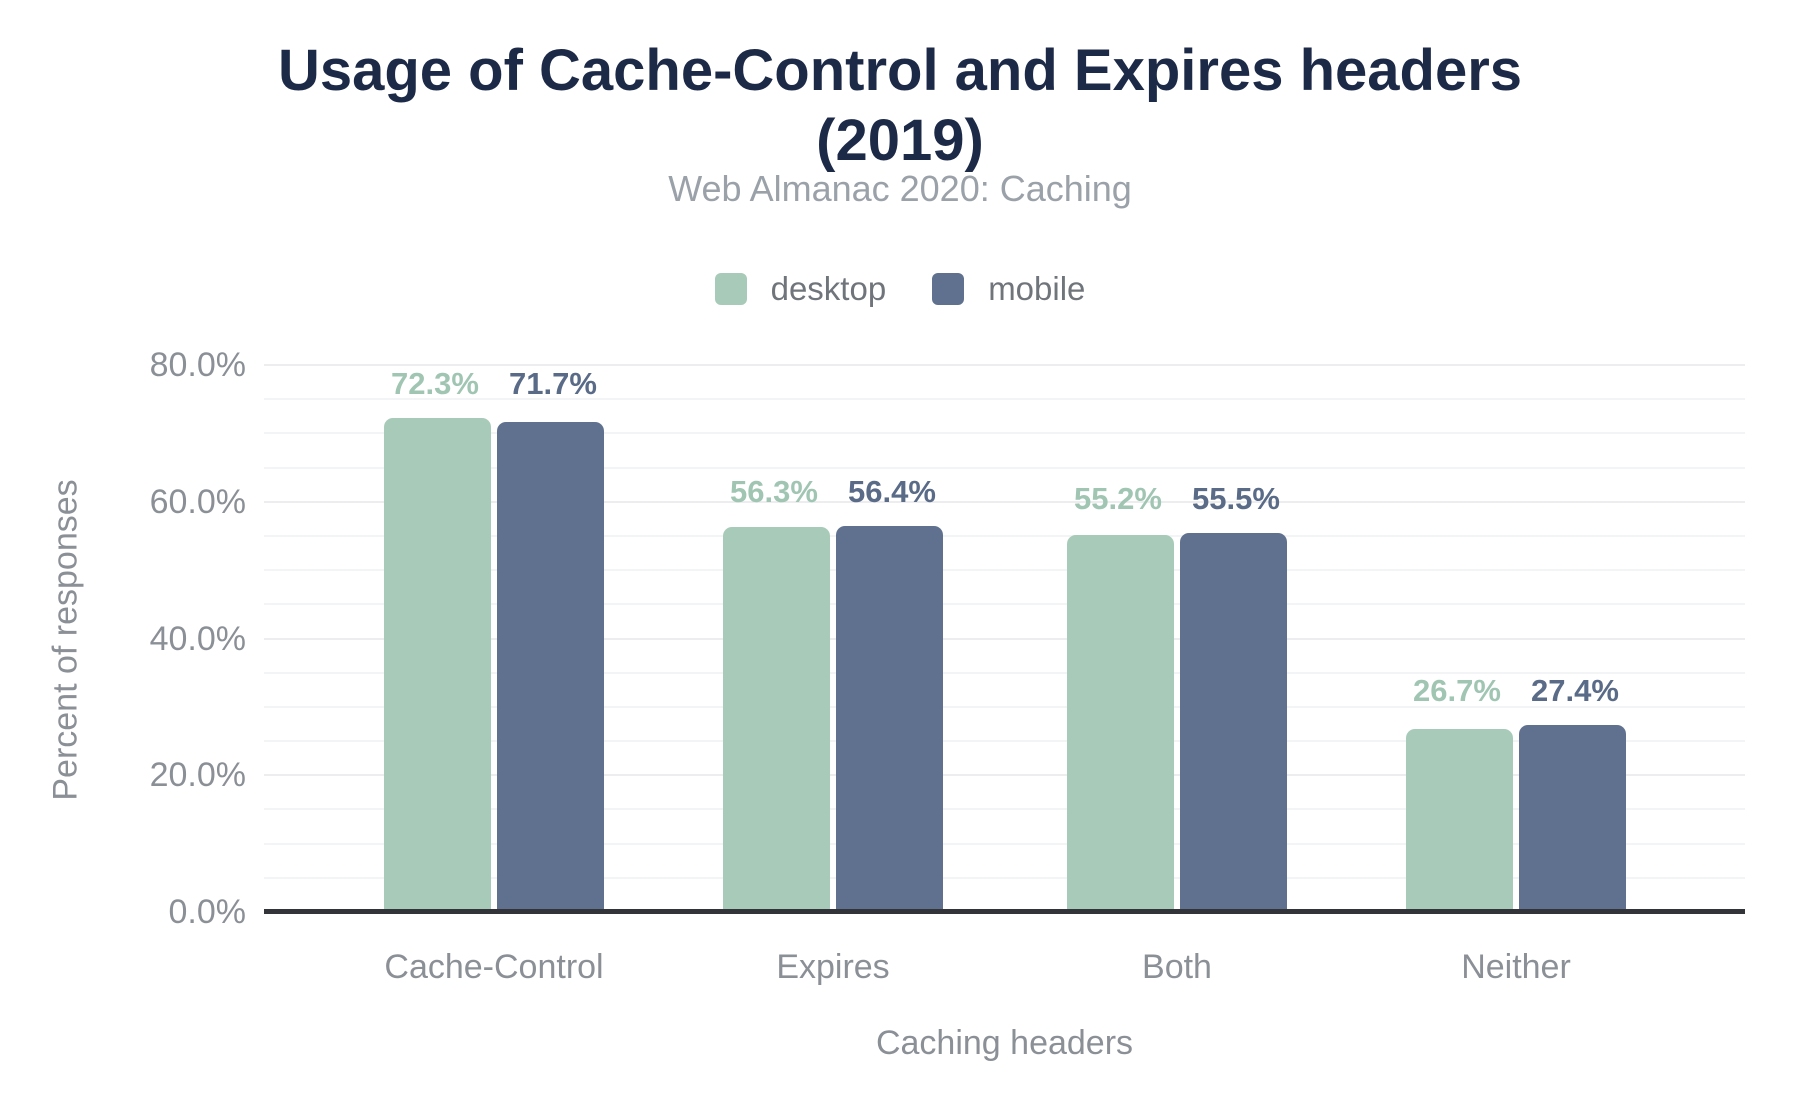 This screenshot has width=1800, height=1113. I want to click on chart-legend: desktop mobile, so click(900, 289).